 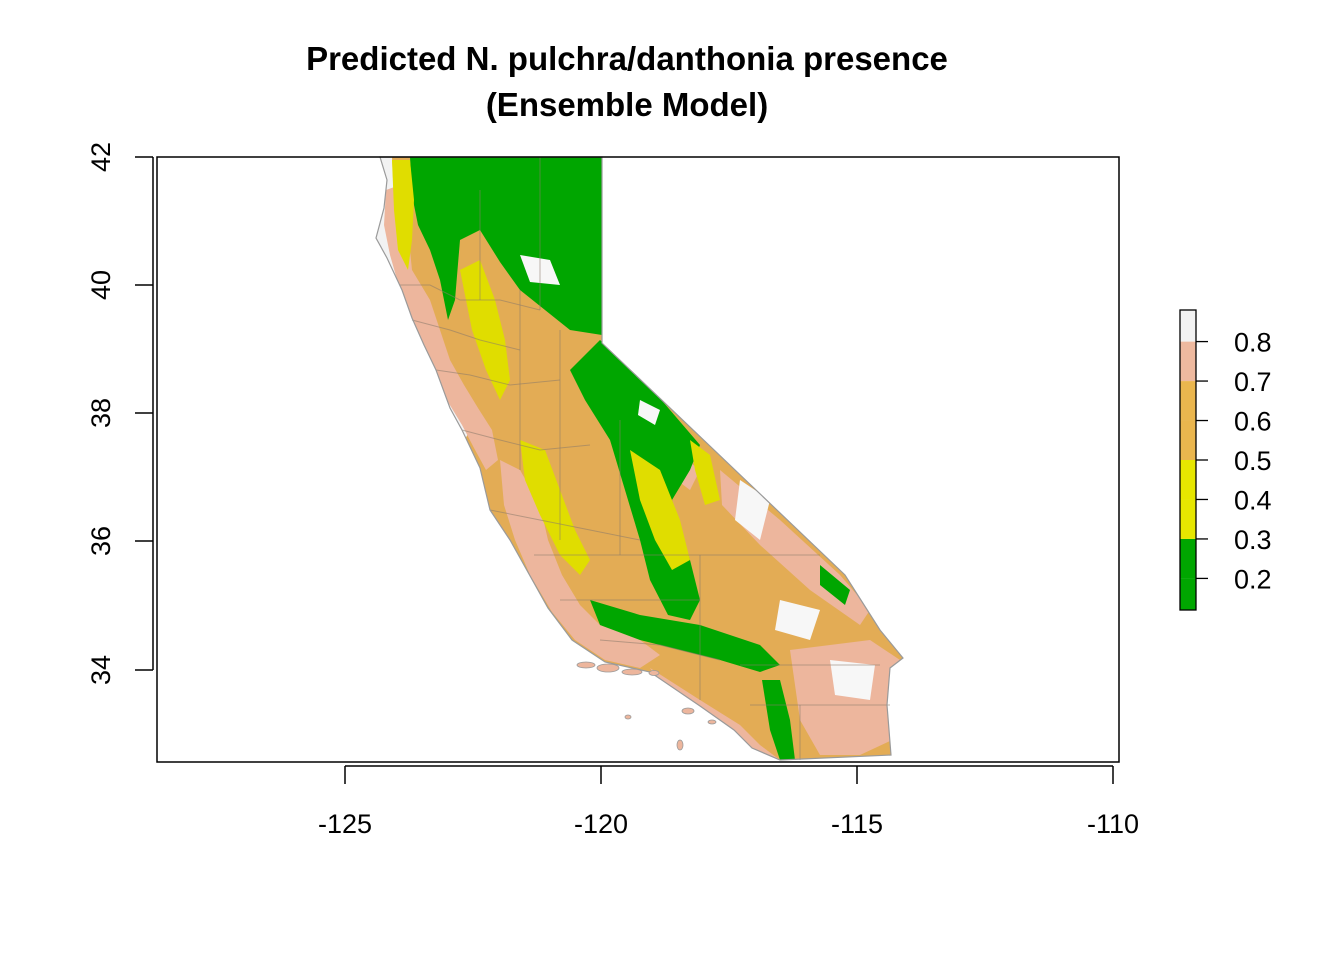 What do you see at coordinates (101, 541) in the screenshot?
I see `y-tick-label: 36` at bounding box center [101, 541].